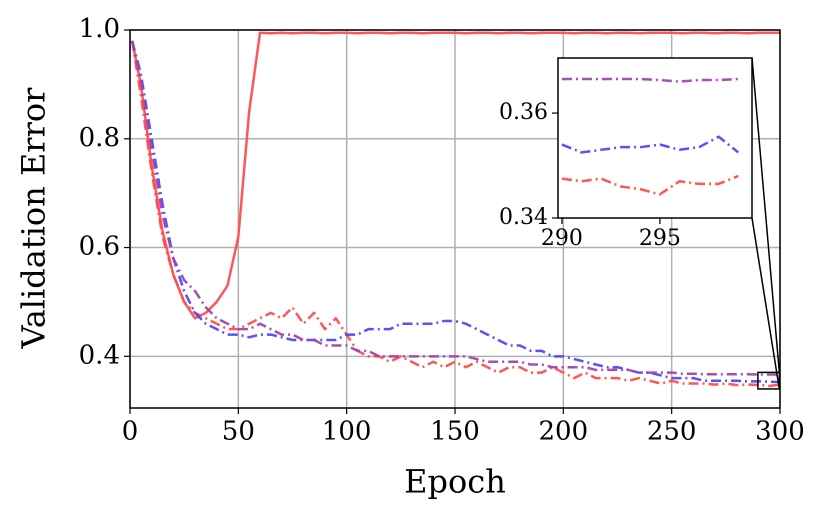 Image resolution: width=829 pixels, height=520 pixels. What do you see at coordinates (34, 218) in the screenshot?
I see `y-axis-label: Validation Error` at bounding box center [34, 218].